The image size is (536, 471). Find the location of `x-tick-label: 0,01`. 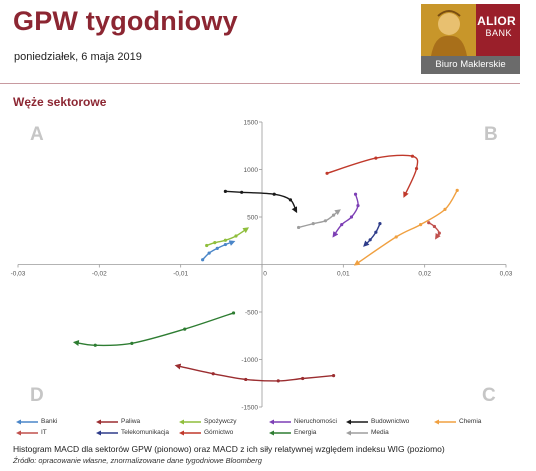

x-tick-label: 0,01 is located at coordinates (343, 274).